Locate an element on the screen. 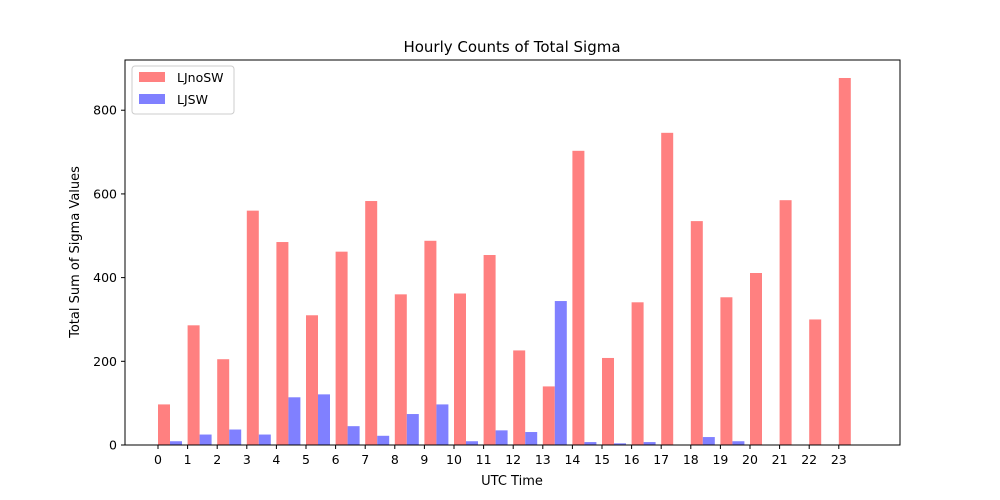 The image size is (1000, 500). legend: LJnoSW LJSW is located at coordinates (183, 90).